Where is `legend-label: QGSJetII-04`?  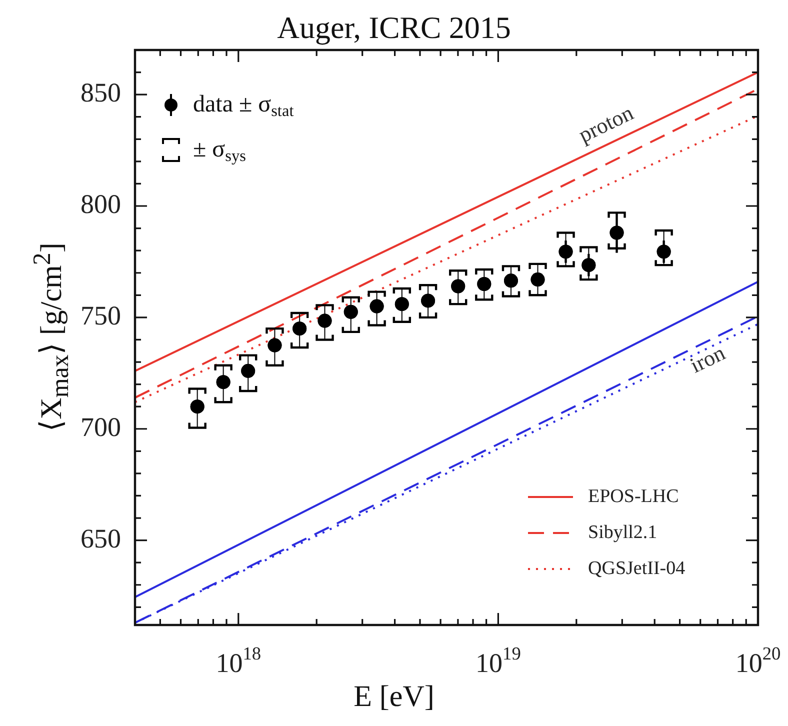
legend-label: QGSJetII-04 is located at coordinates (637, 568).